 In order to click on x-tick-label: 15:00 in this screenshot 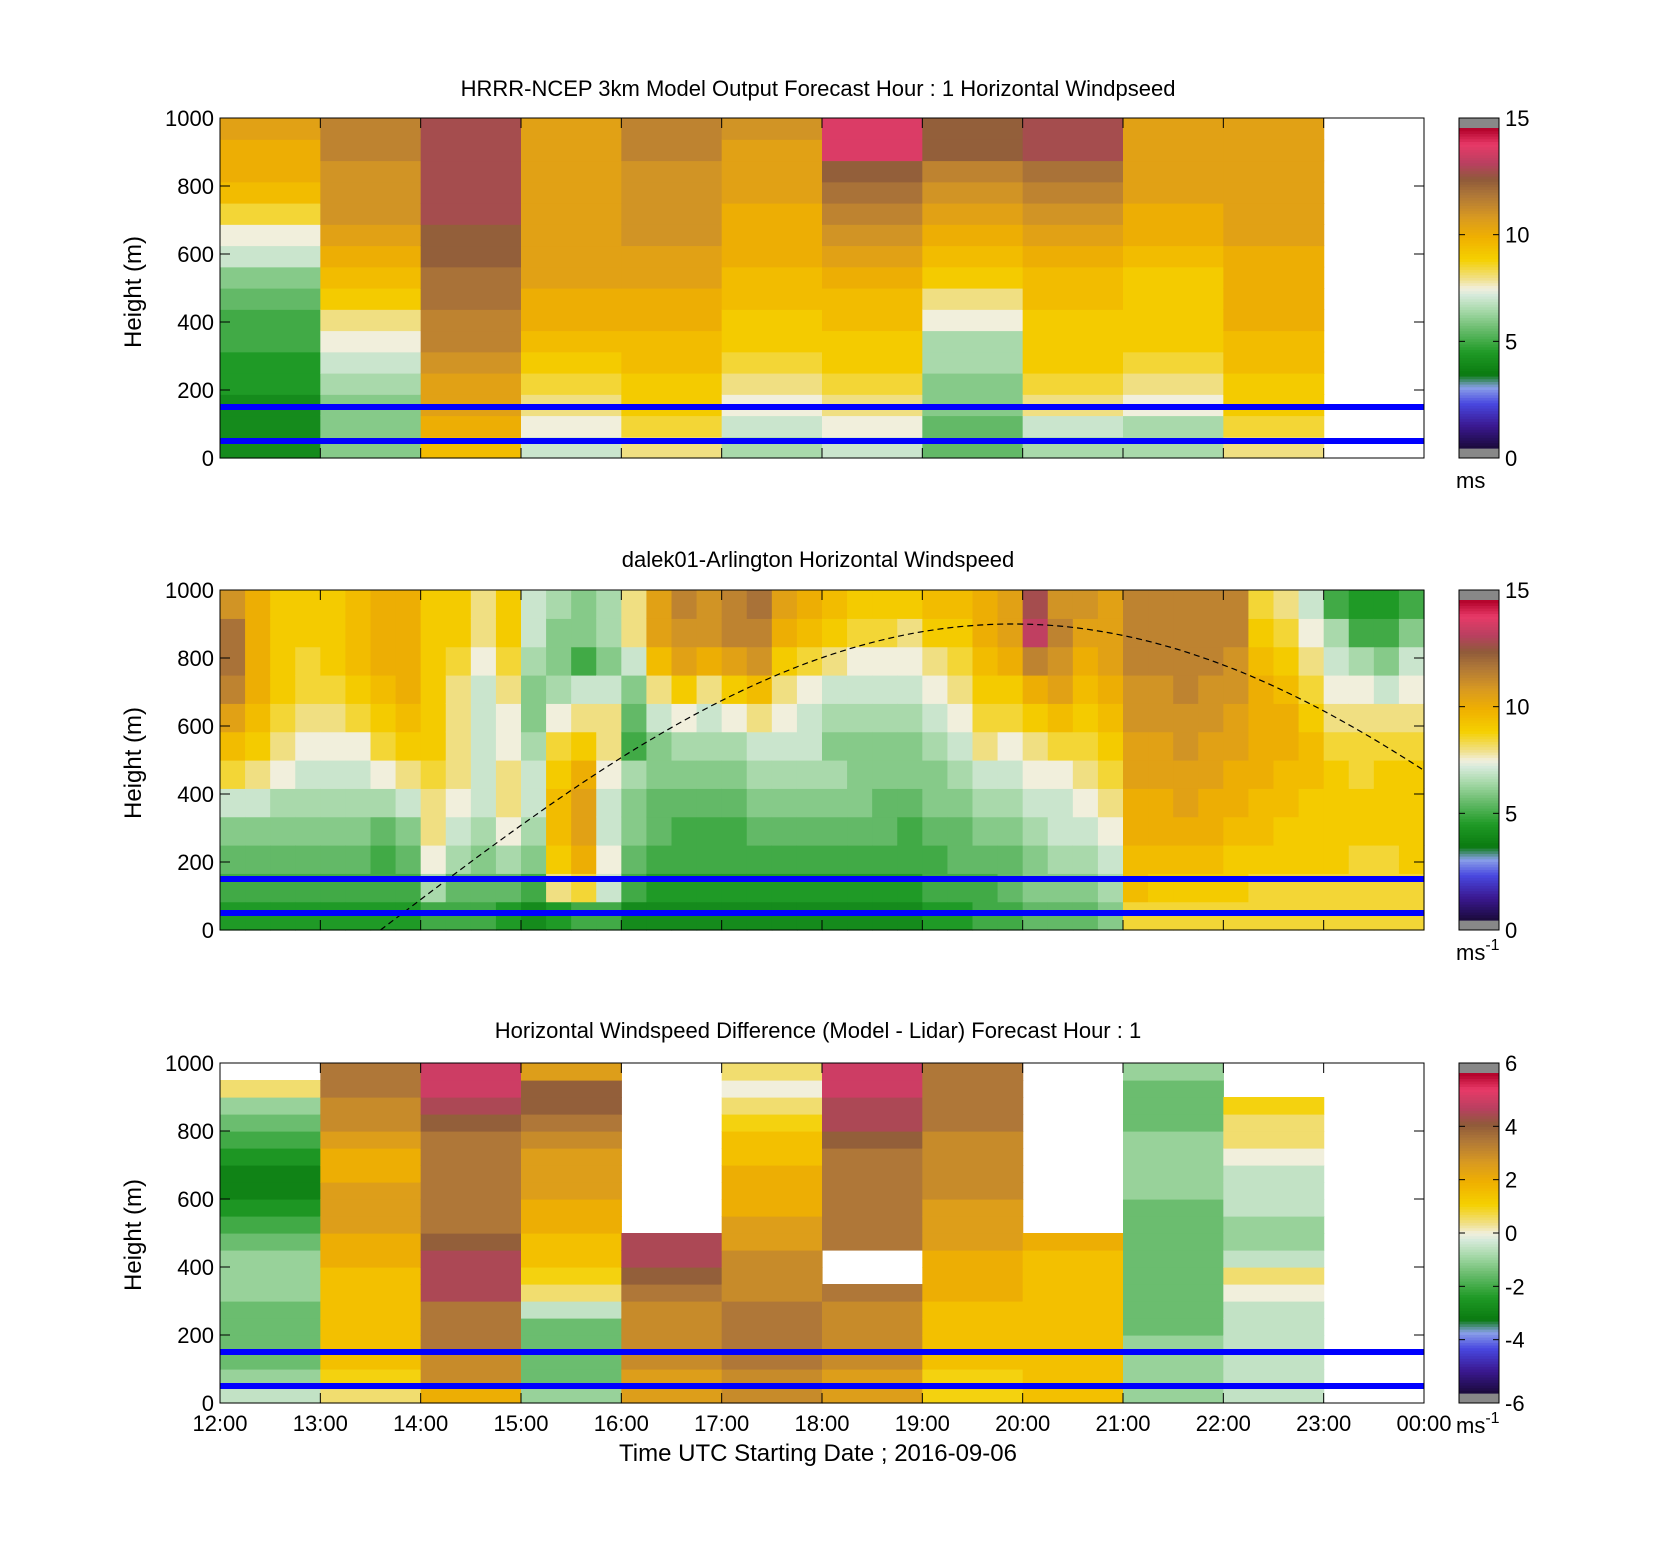, I will do `click(520, 1423)`.